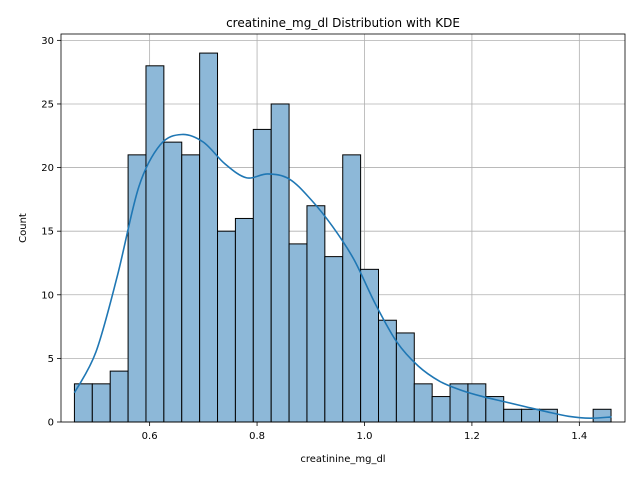  Describe the element at coordinates (472, 436) in the screenshot. I see `x-tick-label: 1.2` at that location.